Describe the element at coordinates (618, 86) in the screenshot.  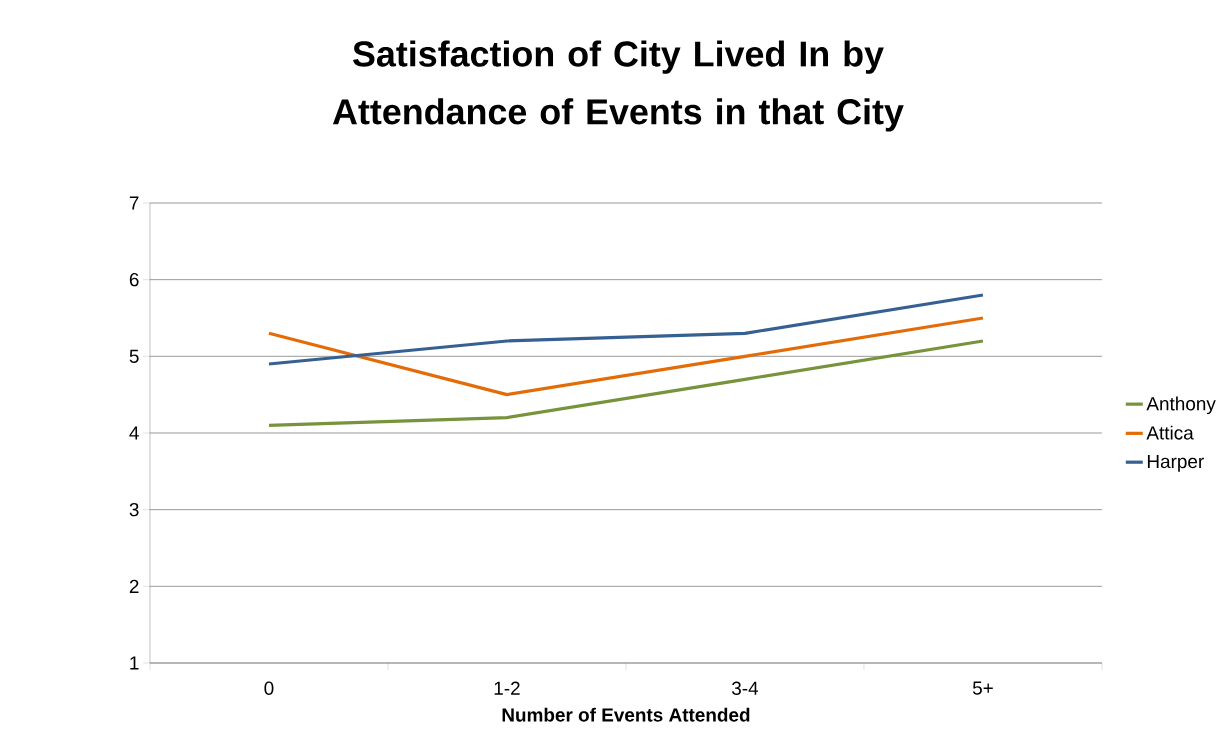
I see `chart-title: Satisfaction of City Lived In by Attendance of Events in that City` at that location.